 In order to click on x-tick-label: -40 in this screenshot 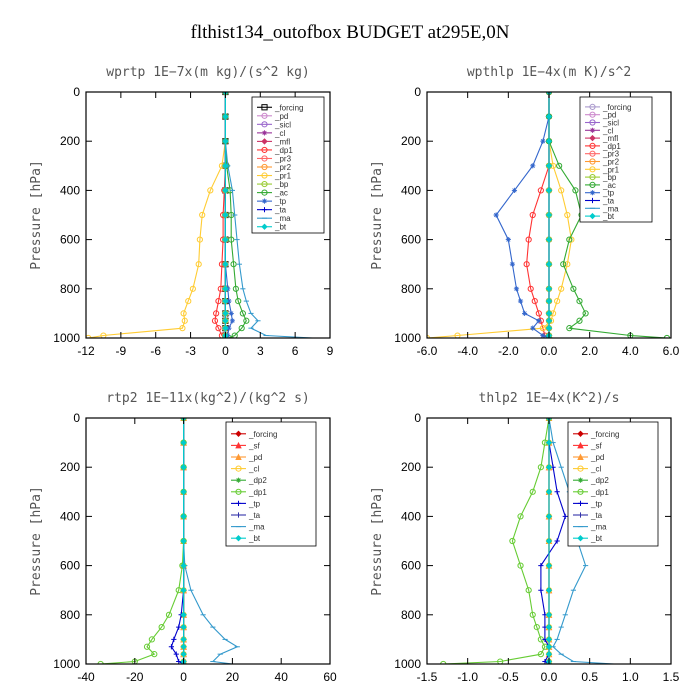, I will do `click(86, 677)`.